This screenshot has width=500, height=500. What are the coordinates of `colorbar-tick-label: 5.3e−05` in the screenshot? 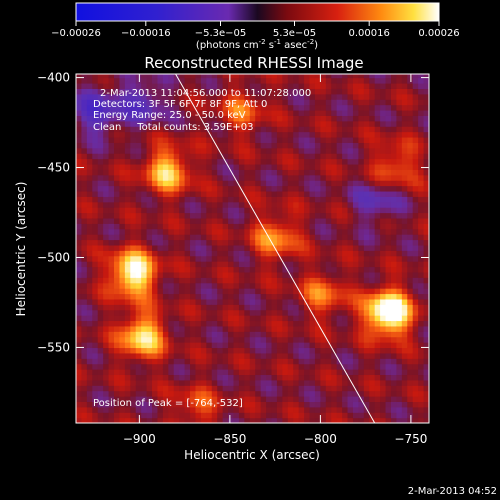 It's located at (294, 33).